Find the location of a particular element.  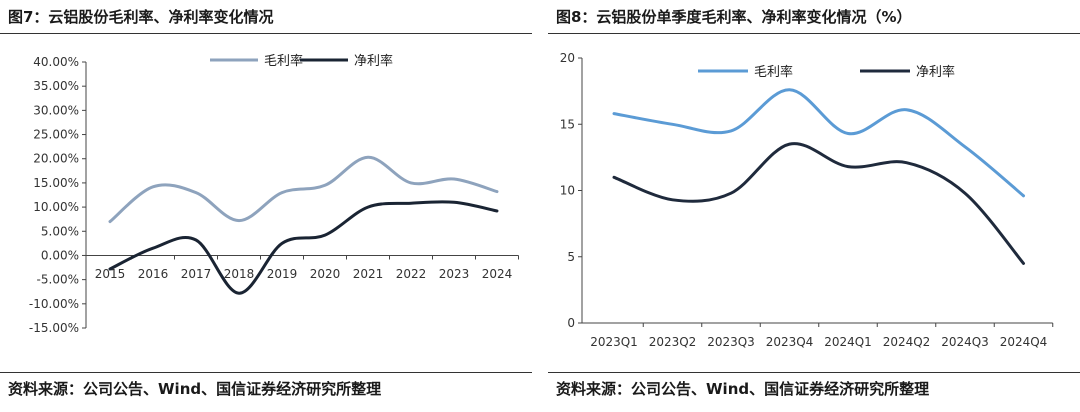

x-tick-label: 2017 is located at coordinates (196, 274).